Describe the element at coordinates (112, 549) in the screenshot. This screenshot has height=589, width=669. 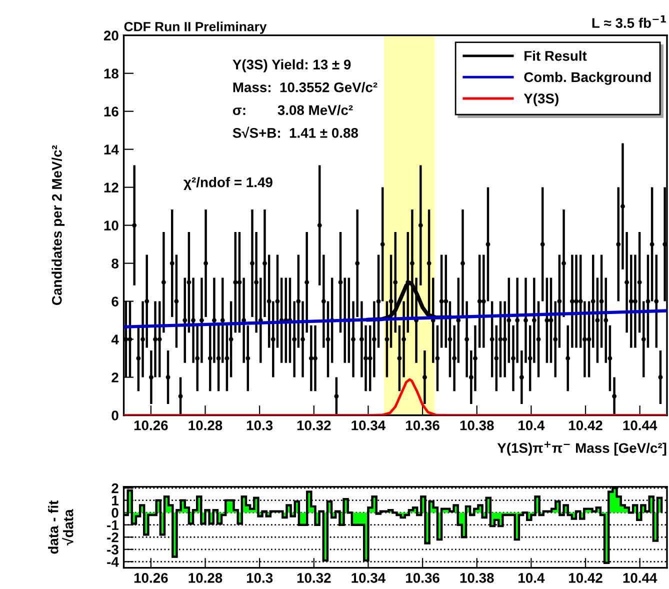
I see `y-tick-label: -3` at that location.